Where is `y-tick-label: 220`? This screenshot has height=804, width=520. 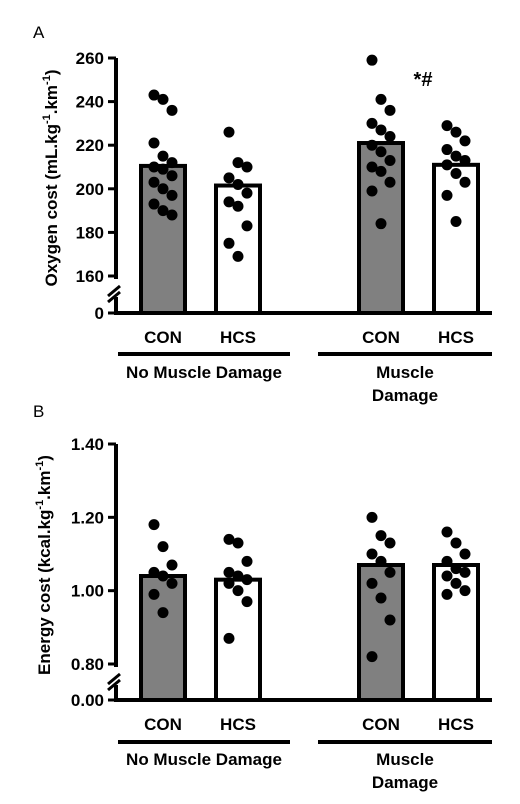 y-tick-label: 220 is located at coordinates (90, 145).